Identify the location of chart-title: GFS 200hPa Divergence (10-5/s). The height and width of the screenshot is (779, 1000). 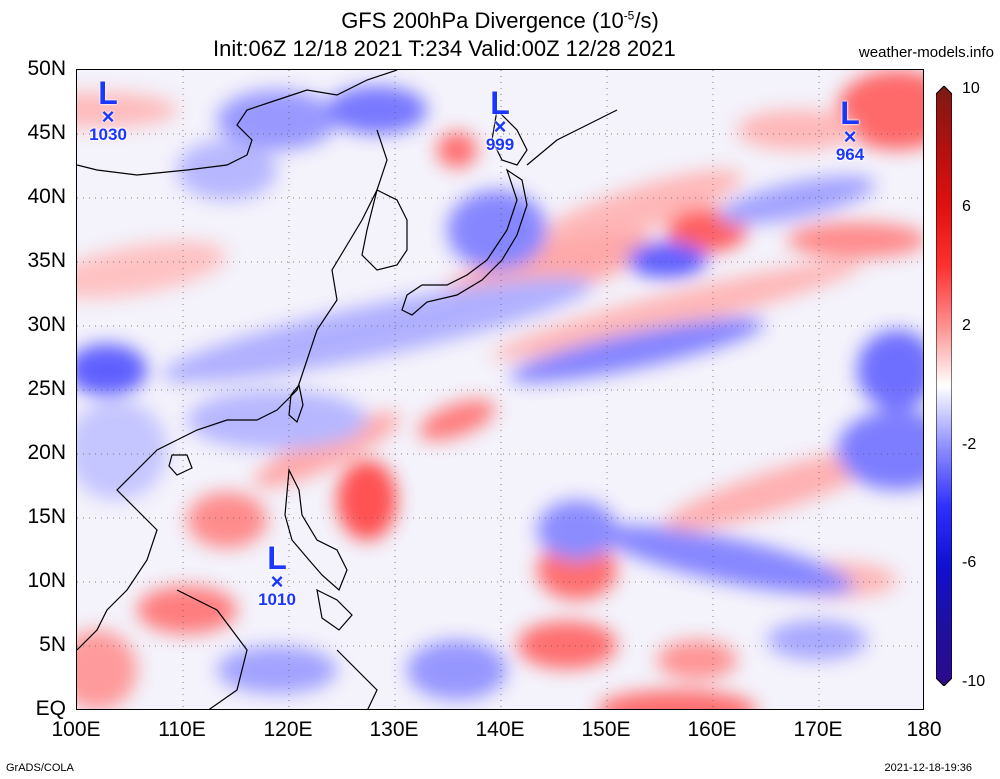
(500, 20).